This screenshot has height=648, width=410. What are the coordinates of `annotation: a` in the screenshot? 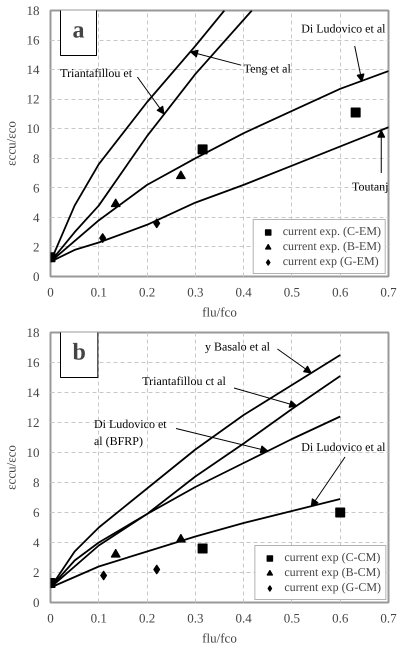 It's located at (78, 31).